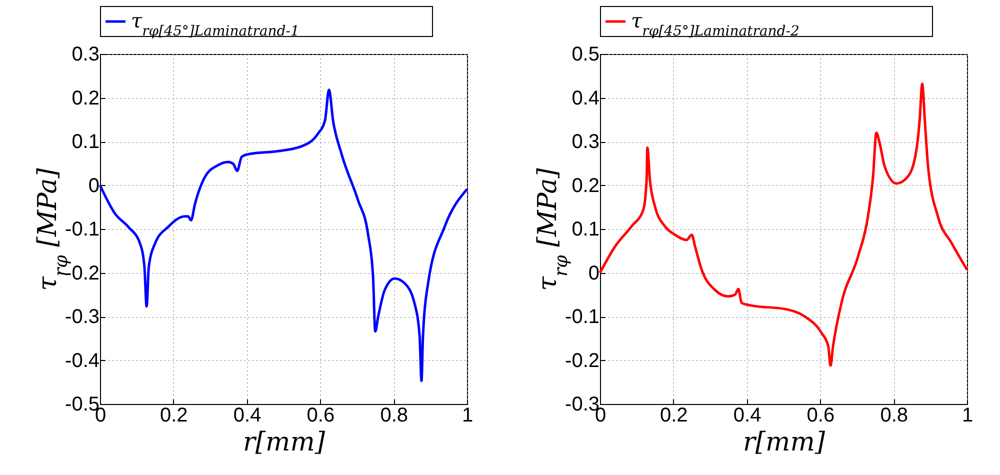 The image size is (1000, 475). Describe the element at coordinates (715, 24) in the screenshot. I see `legend-label: τ$_{rφ[45°]Laminatrand-2}$` at that location.